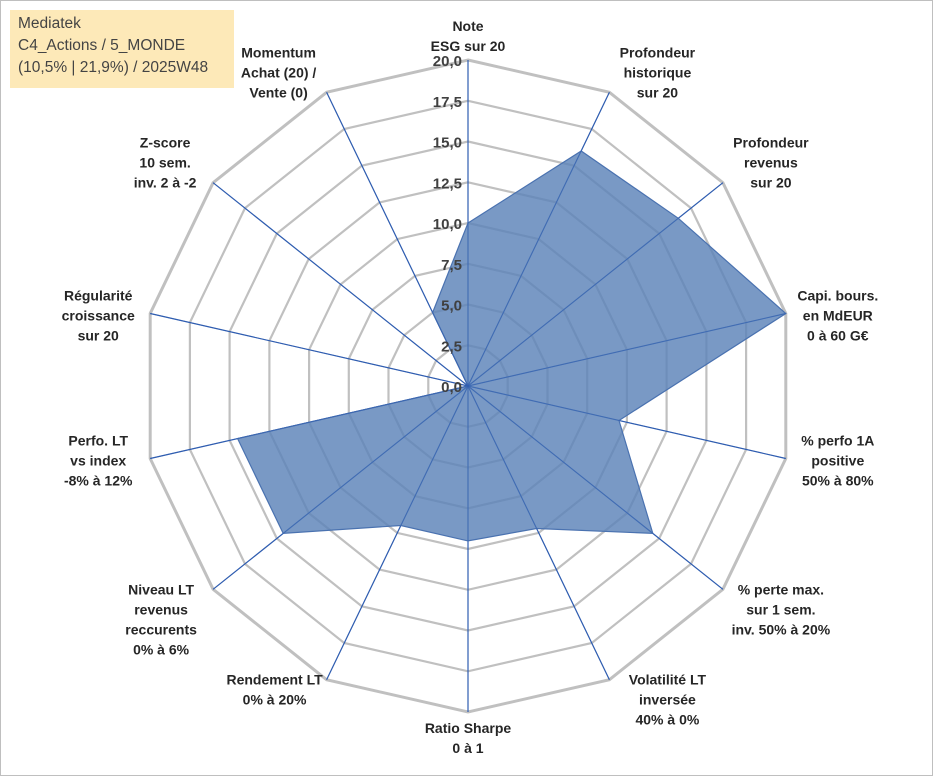  I want to click on axis-label-line: sur 1 sem., so click(780, 609).